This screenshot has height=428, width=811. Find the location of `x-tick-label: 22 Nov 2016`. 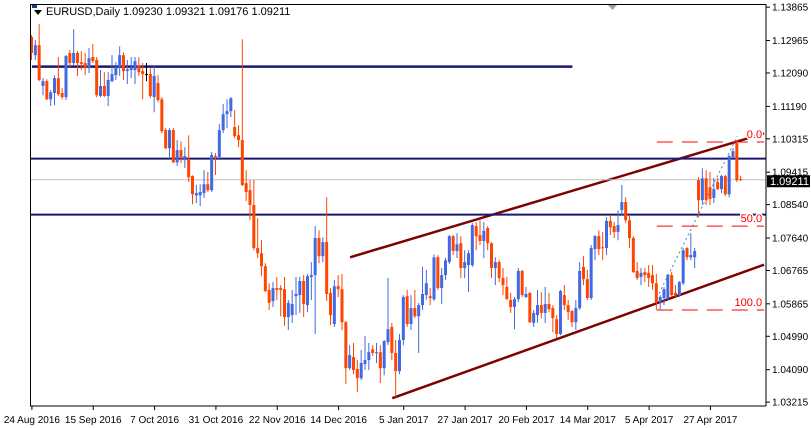

x-tick-label: 22 Nov 2016 is located at coordinates (277, 420).